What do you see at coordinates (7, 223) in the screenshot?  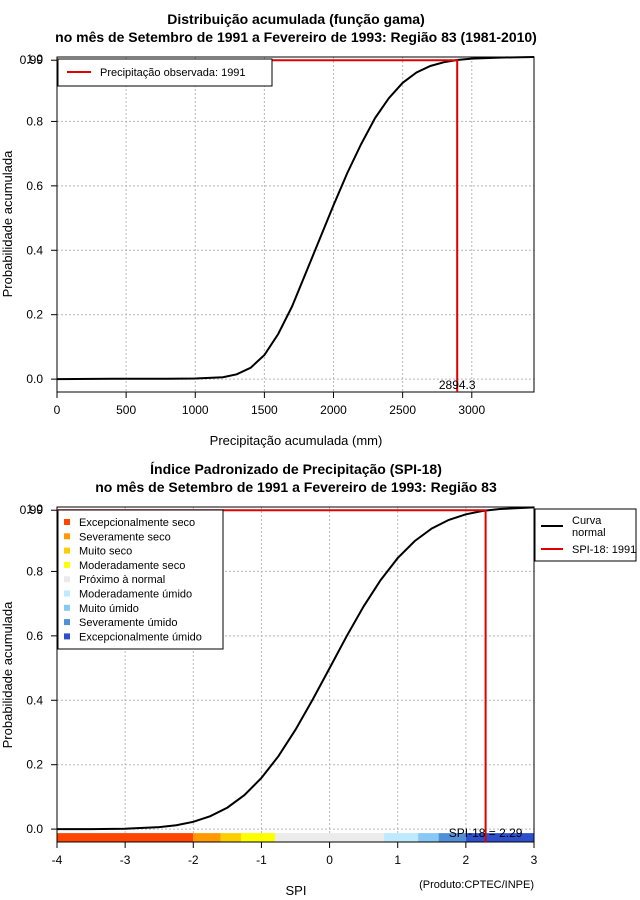 I see `chart1-y-axis-label: Probabilidade acumulada` at bounding box center [7, 223].